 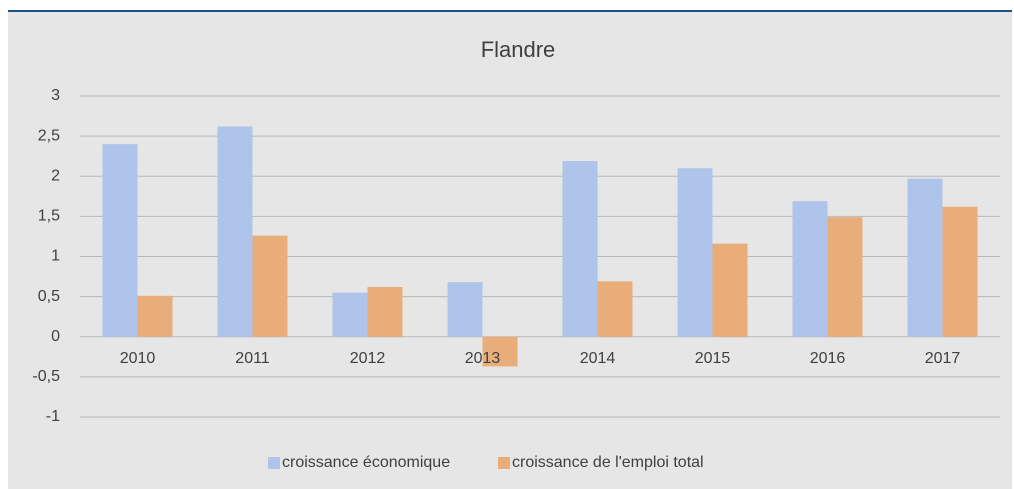 I want to click on y-tick-label: 0, so click(x=55, y=336).